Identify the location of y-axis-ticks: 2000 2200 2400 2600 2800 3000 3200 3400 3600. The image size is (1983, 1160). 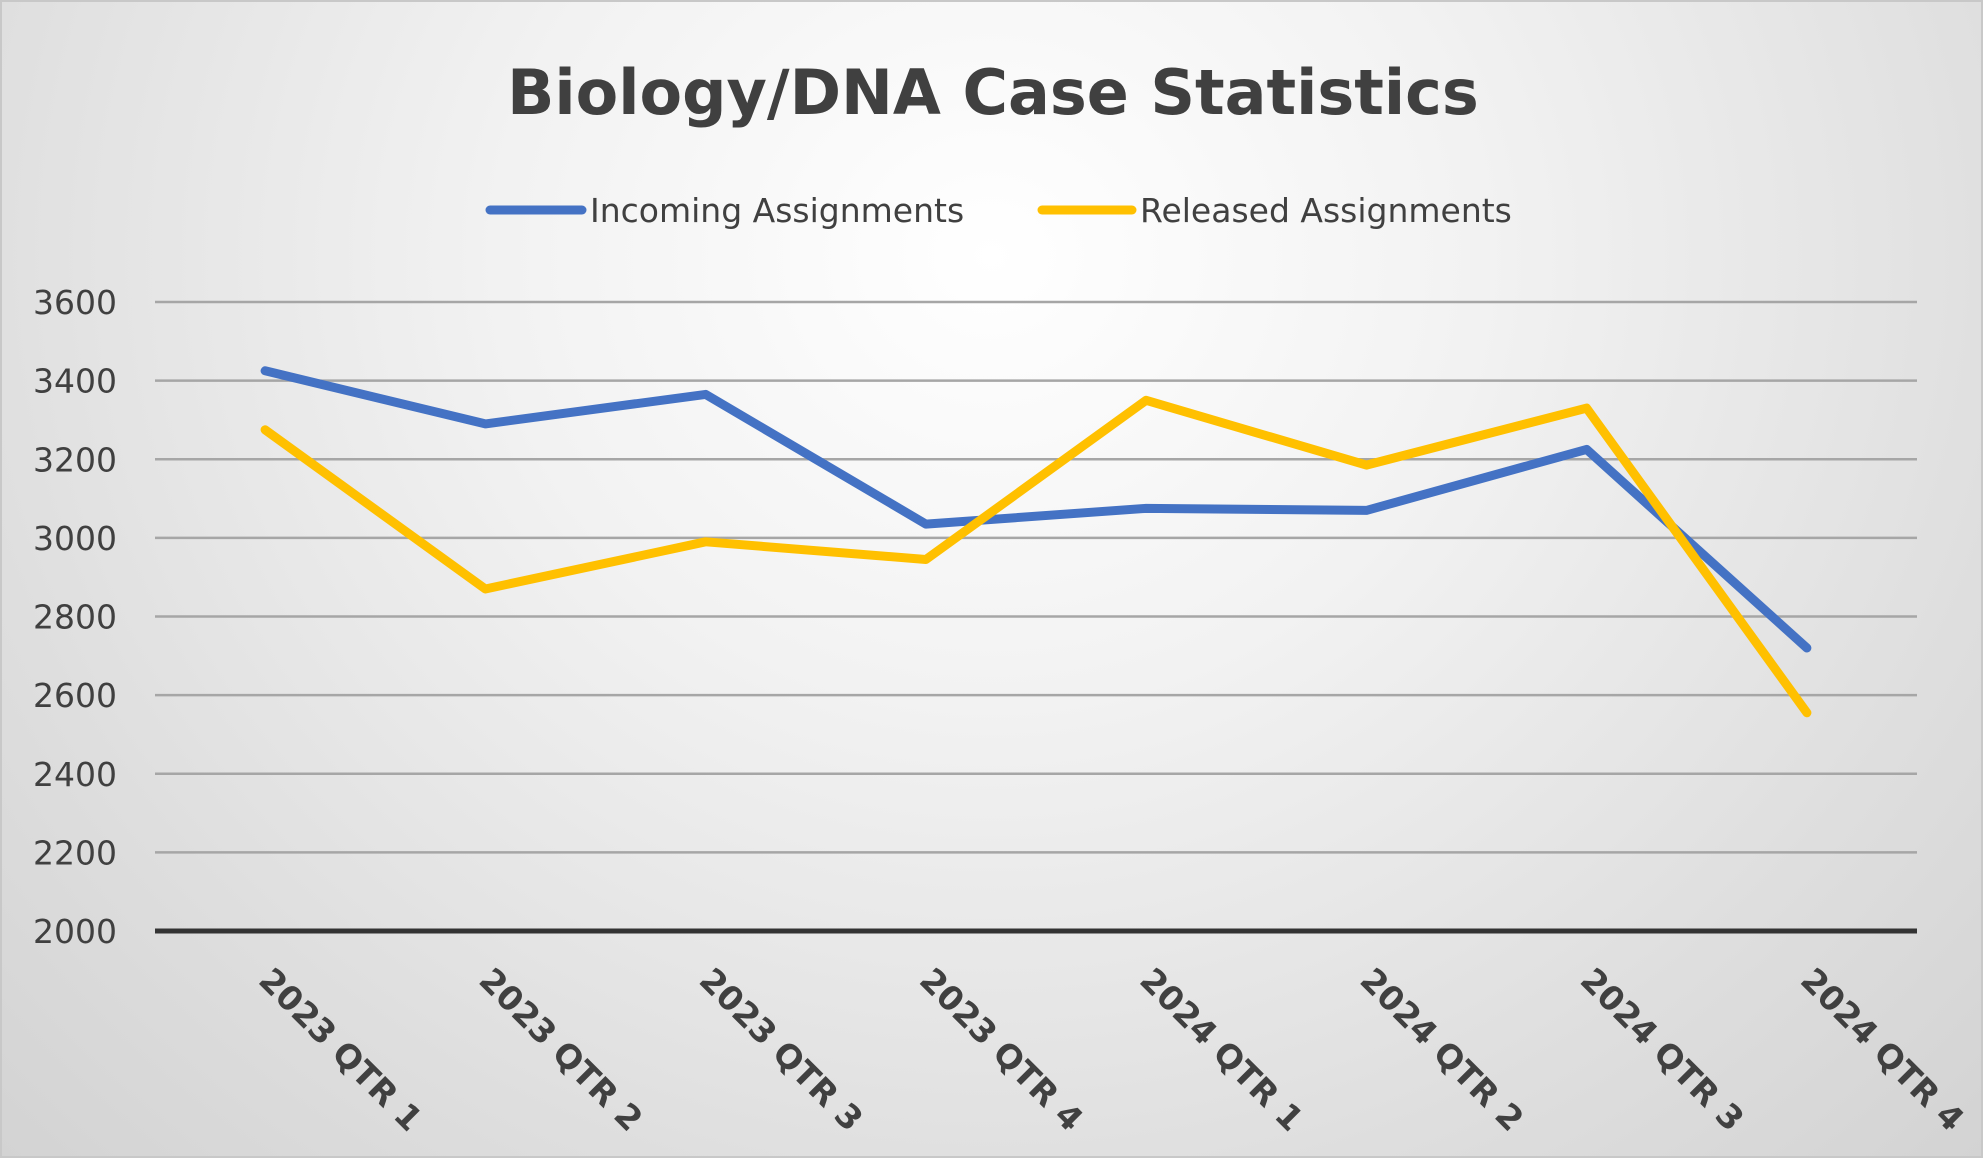
(75, 617).